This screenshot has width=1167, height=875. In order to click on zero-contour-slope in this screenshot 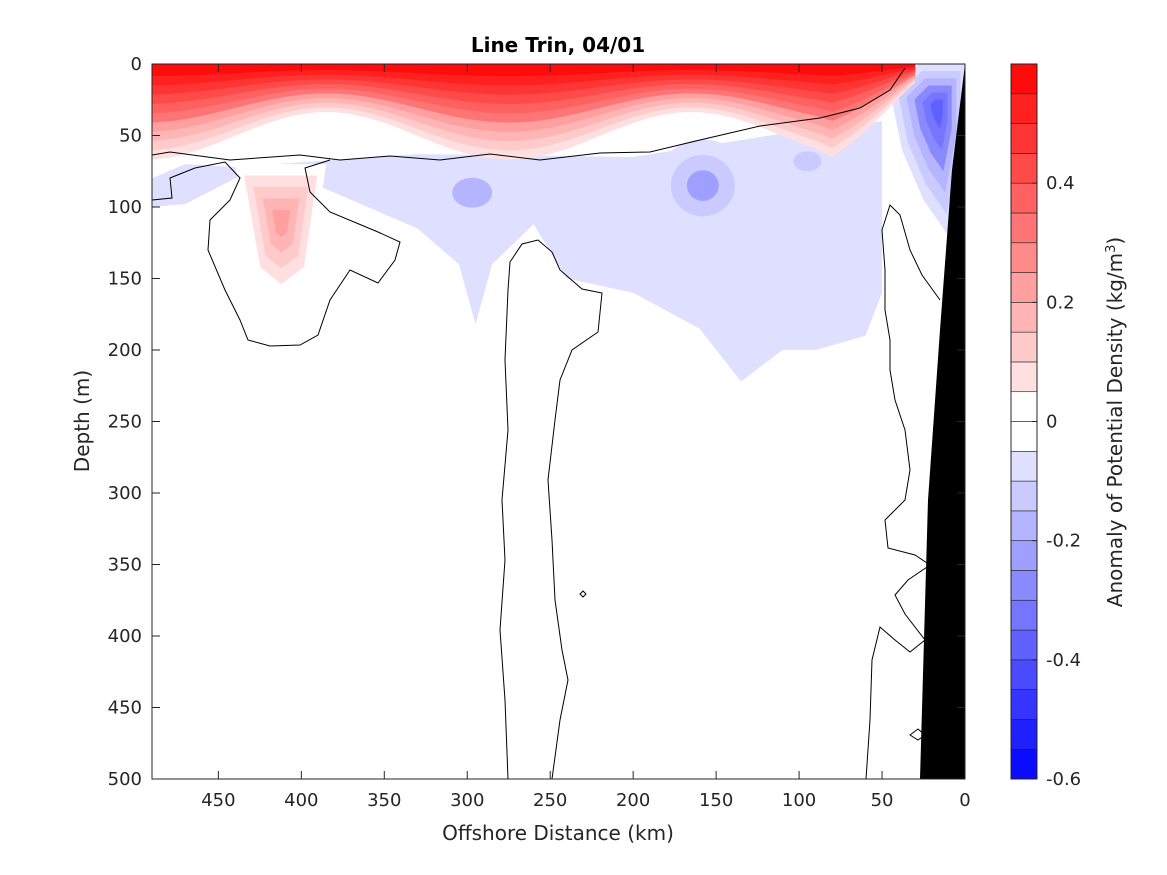, I will do `click(903, 491)`.